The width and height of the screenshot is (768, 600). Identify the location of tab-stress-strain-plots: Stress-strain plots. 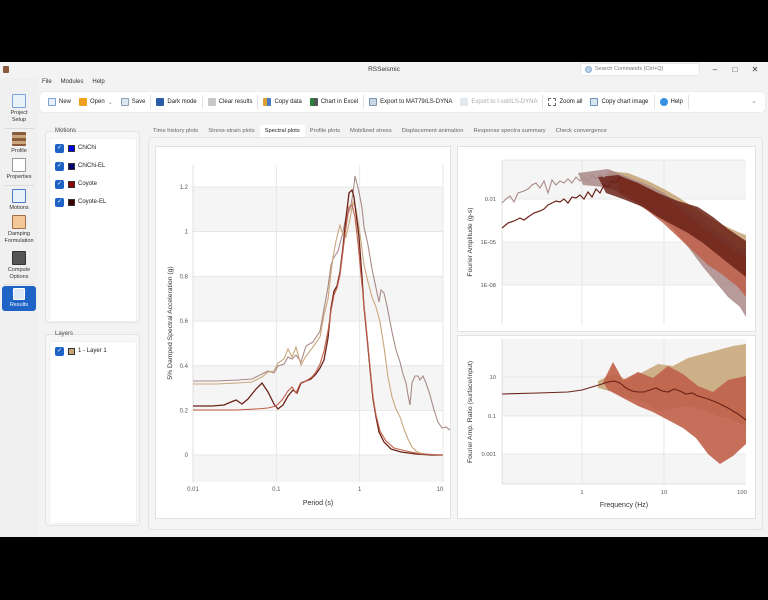
(231, 131).